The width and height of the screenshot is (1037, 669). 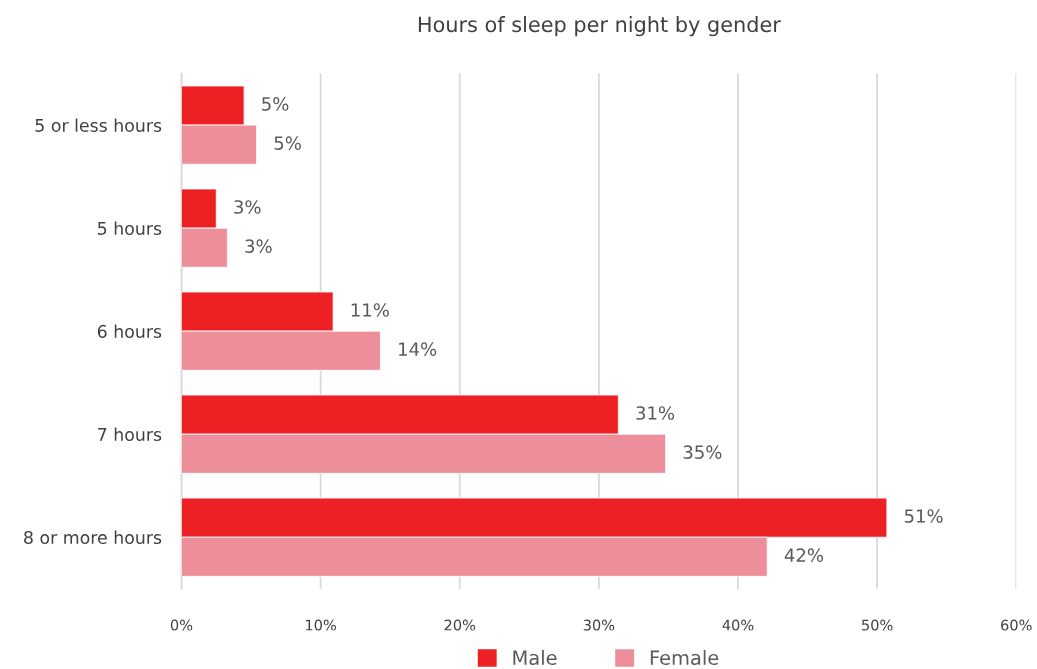 What do you see at coordinates (702, 452) in the screenshot?
I see `data-label: 35%` at bounding box center [702, 452].